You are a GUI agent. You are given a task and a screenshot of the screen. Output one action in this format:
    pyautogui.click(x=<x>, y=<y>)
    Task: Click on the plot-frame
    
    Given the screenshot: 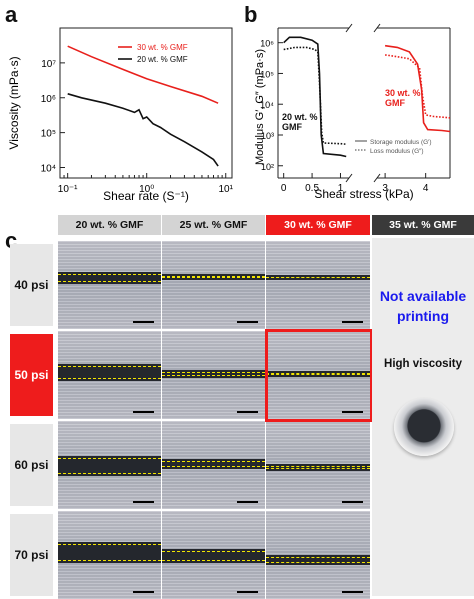 What is the action you would take?
    pyautogui.click(x=146, y=103)
    